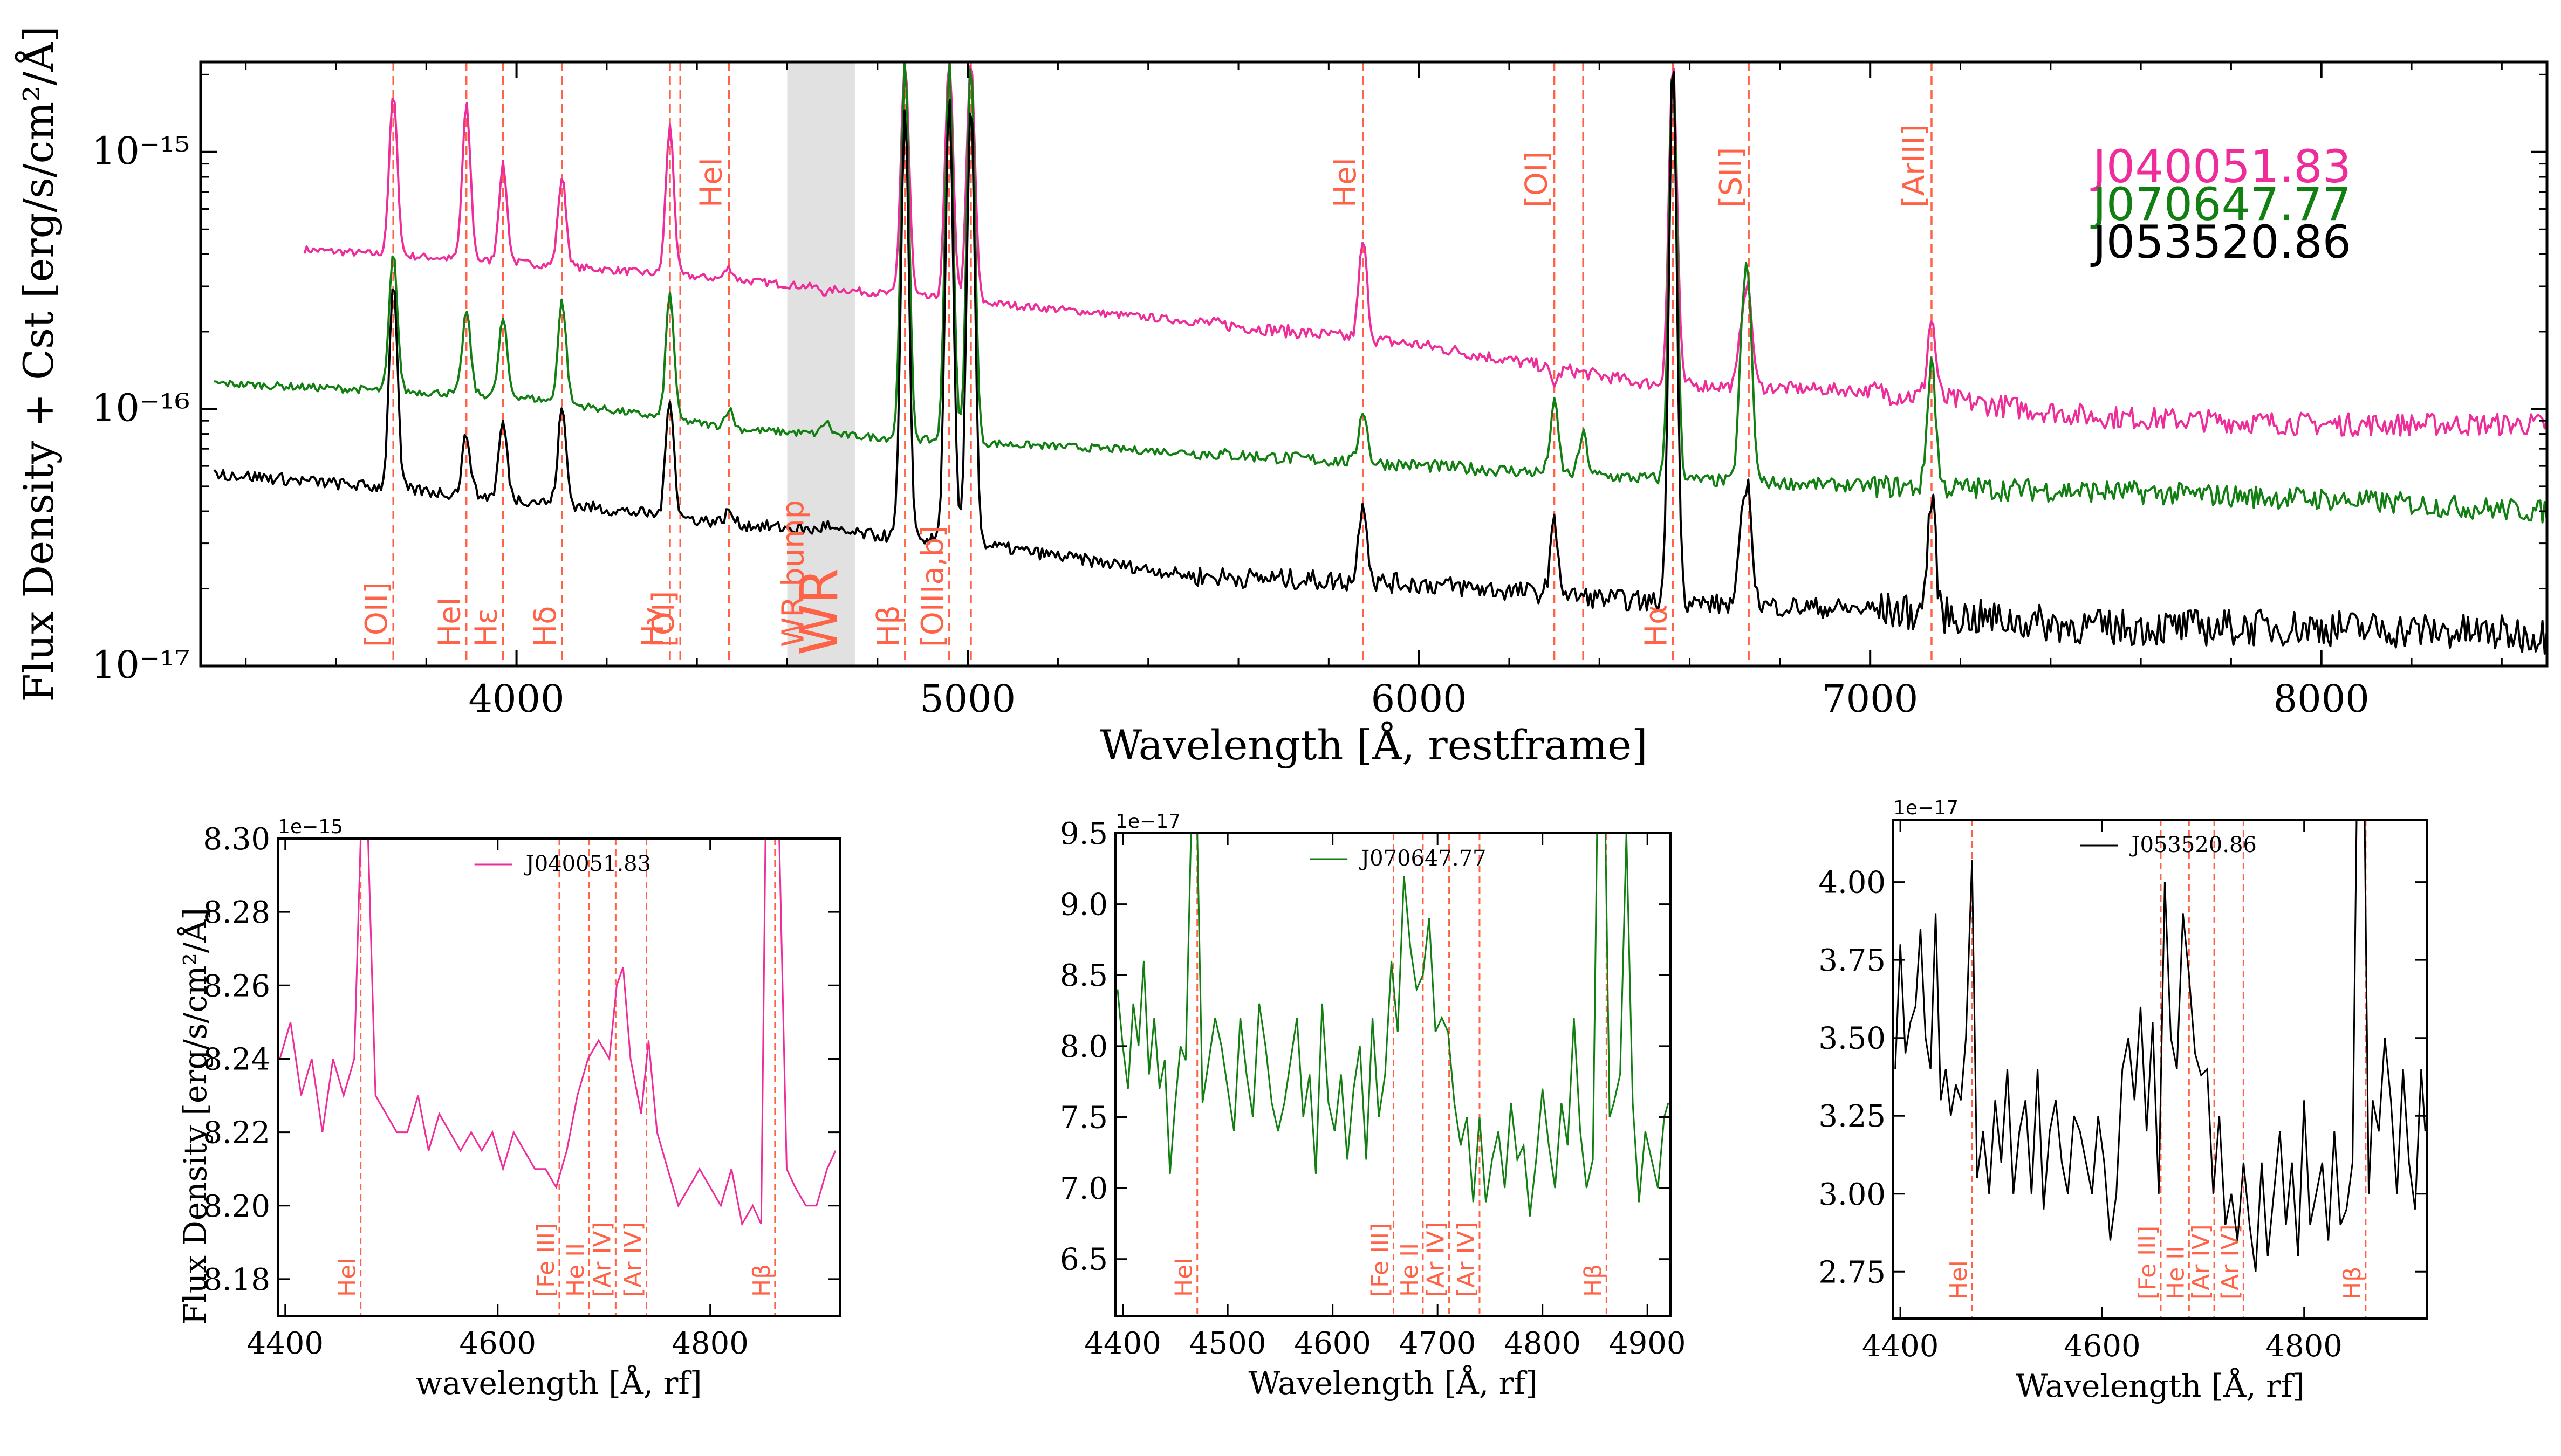  What do you see at coordinates (933, 586) in the screenshot?
I see `main-line-label-bottom: [OIIIa,b]` at bounding box center [933, 586].